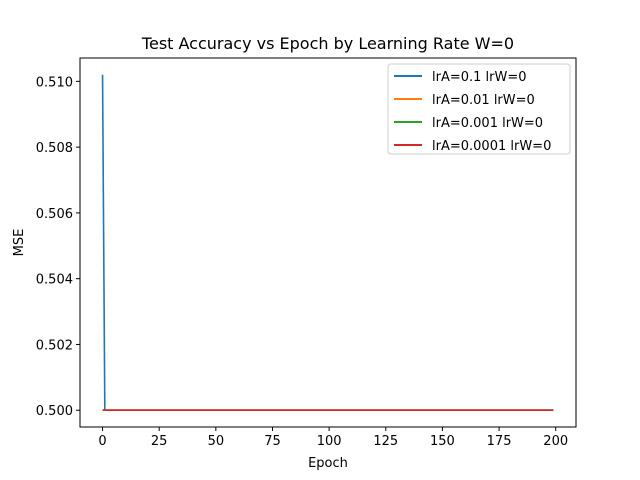 Image resolution: width=640 pixels, height=480 pixels. What do you see at coordinates (442, 441) in the screenshot?
I see `x-tick-label: 150` at bounding box center [442, 441].